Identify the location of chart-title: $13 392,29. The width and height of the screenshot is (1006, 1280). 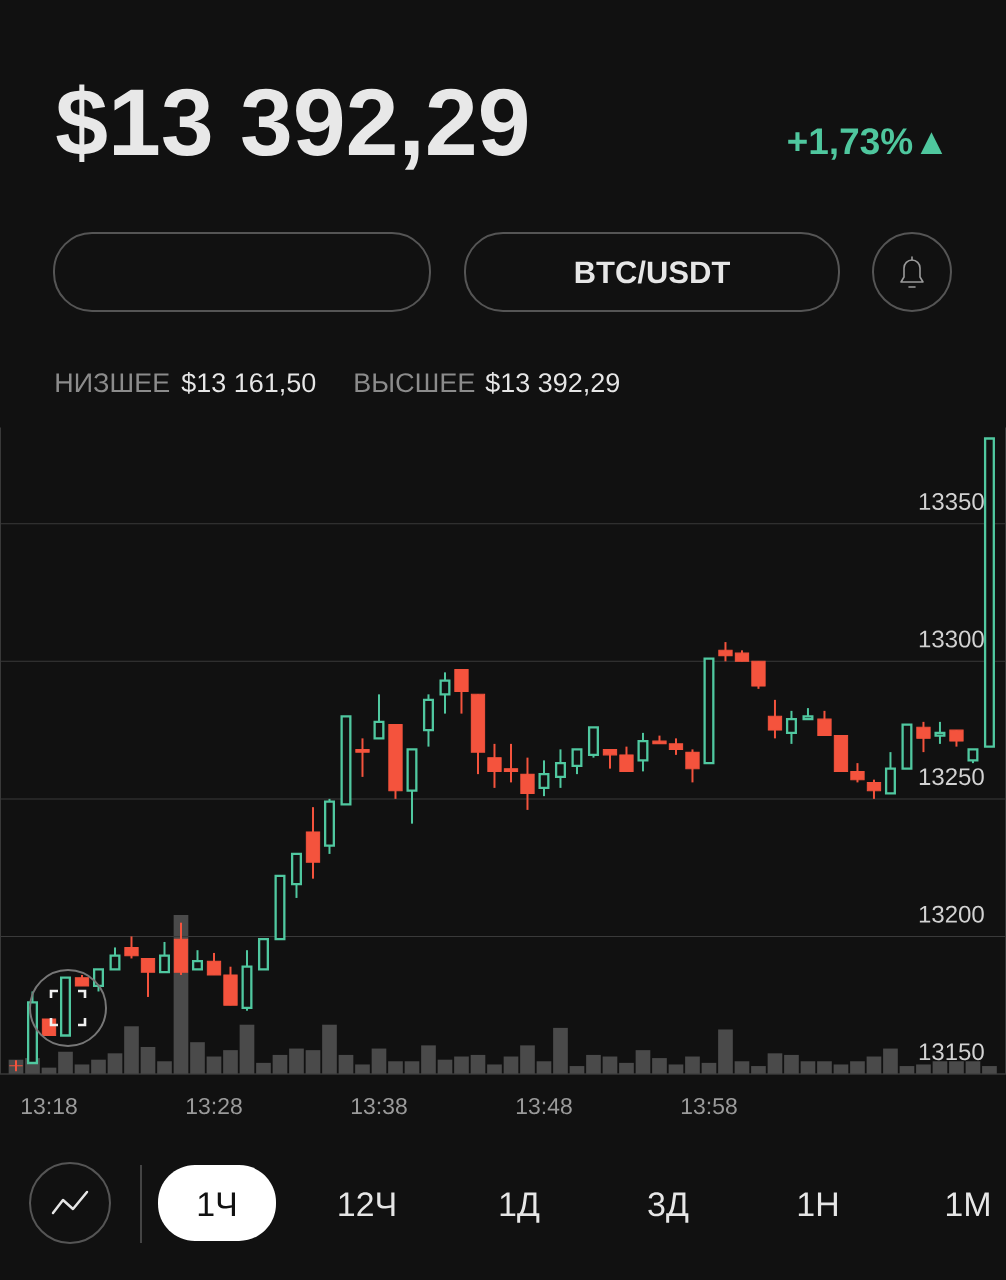
(291, 127).